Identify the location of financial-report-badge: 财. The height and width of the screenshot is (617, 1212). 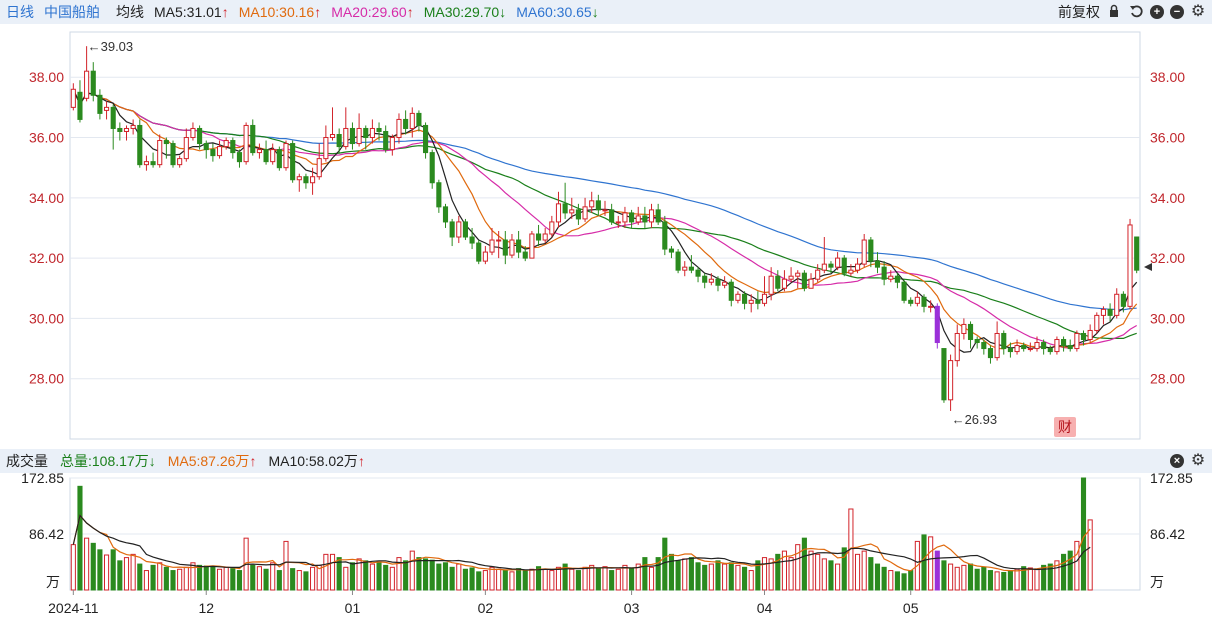
(1065, 427).